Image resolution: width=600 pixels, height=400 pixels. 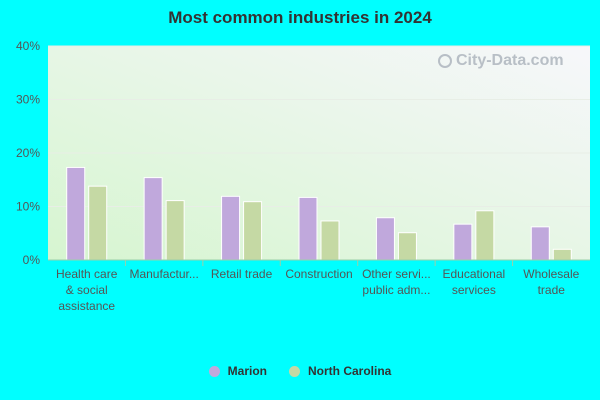 What do you see at coordinates (300, 17) in the screenshot?
I see `chart-title: Most common industries in 2024` at bounding box center [300, 17].